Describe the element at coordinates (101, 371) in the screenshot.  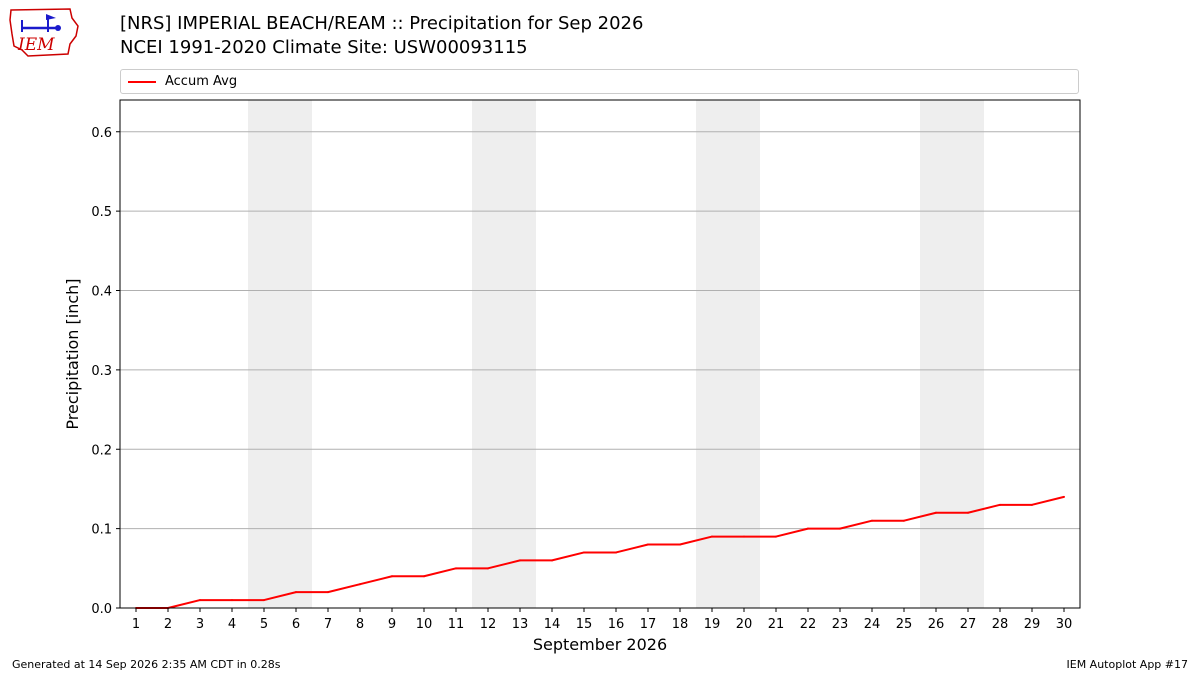
I see `y-tick-label: 0.3` at that location.